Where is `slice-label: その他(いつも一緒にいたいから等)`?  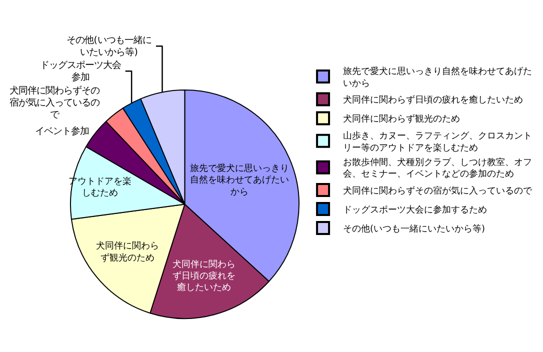
slice-label: その他(いつも一緒にいたいから等) is located at coordinates (109, 46).